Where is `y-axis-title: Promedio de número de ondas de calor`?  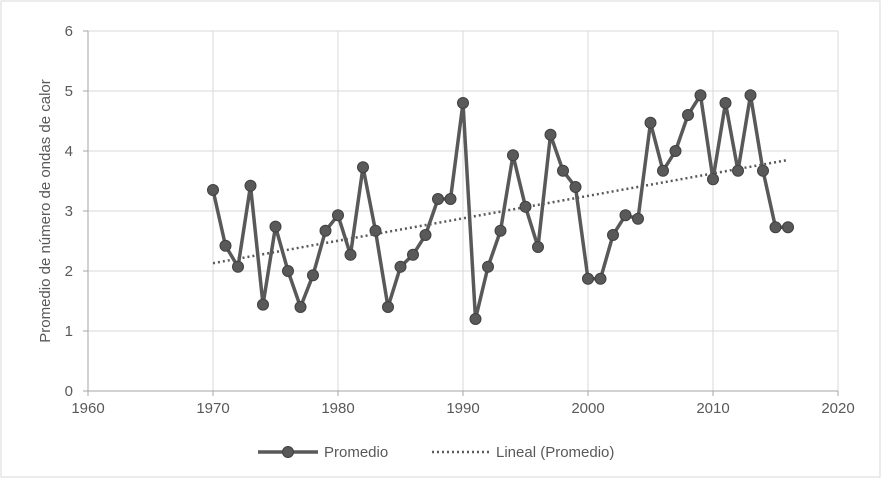
y-axis-title: Promedio de número de ondas de calor is located at coordinates (45, 211).